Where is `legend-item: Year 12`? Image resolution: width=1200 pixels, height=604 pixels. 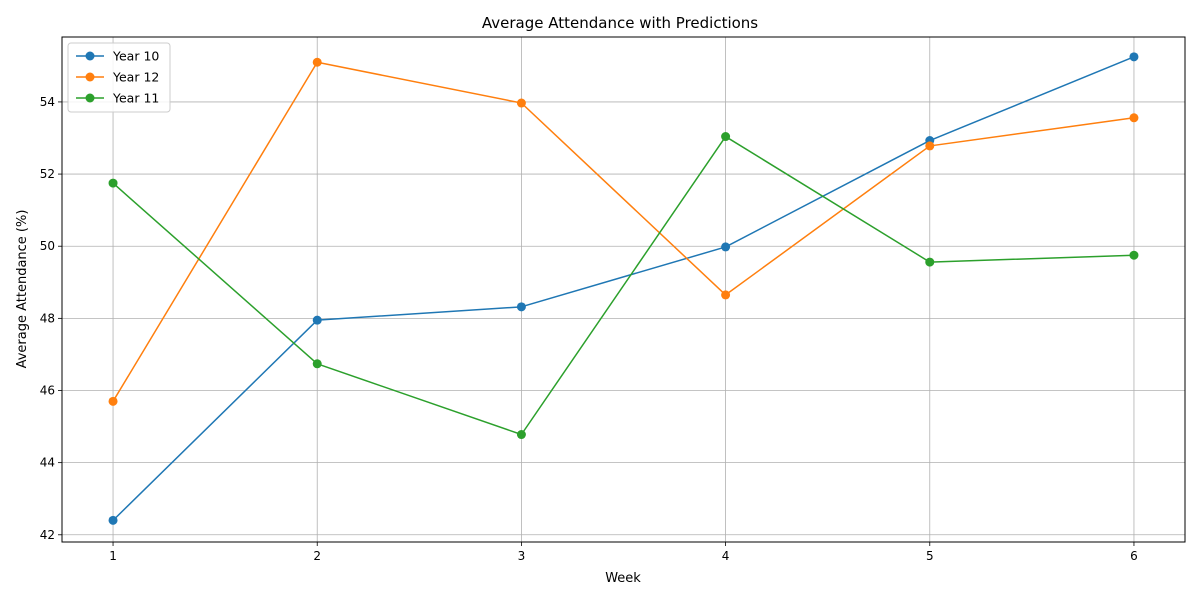
legend-item: Year 12 is located at coordinates (117, 77).